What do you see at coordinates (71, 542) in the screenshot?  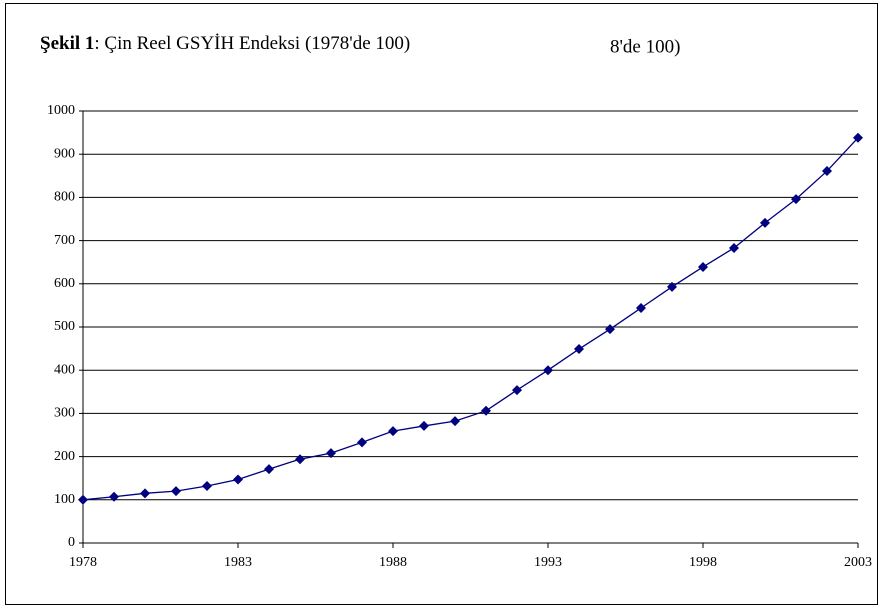 I see `y-tick-label: 0` at bounding box center [71, 542].